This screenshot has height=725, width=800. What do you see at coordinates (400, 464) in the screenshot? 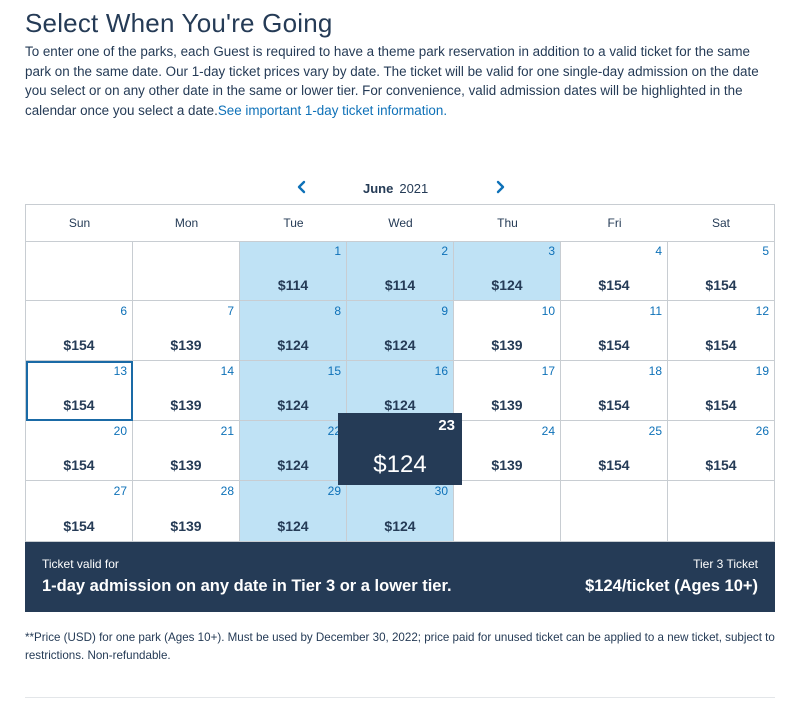
I see `selected-day-price: $124` at bounding box center [400, 464].